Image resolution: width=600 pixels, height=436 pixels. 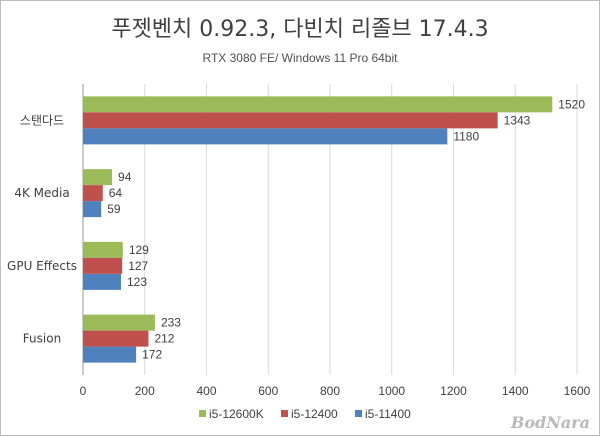 What do you see at coordinates (453, 391) in the screenshot?
I see `x-tick-label: 1200` at bounding box center [453, 391].